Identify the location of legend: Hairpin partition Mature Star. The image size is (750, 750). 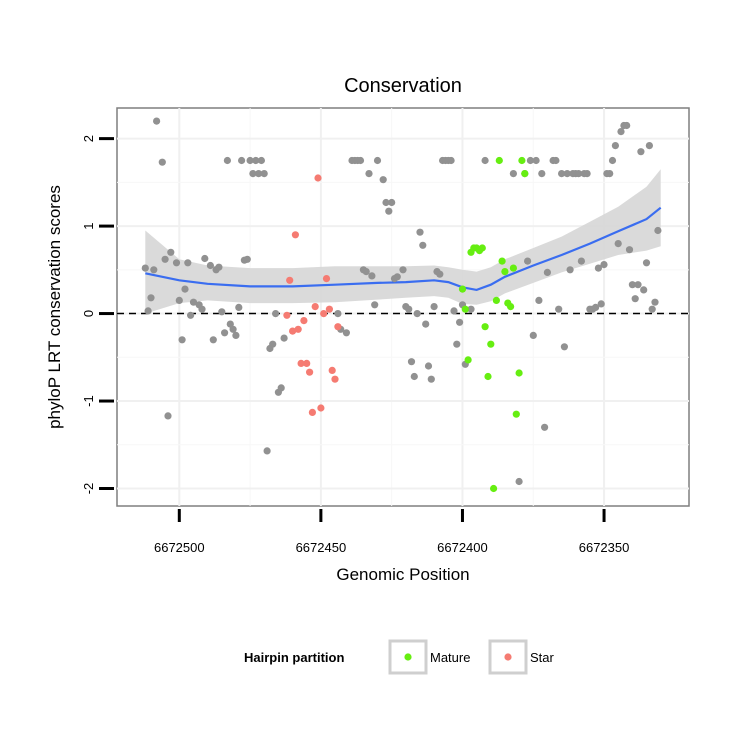
(399, 657).